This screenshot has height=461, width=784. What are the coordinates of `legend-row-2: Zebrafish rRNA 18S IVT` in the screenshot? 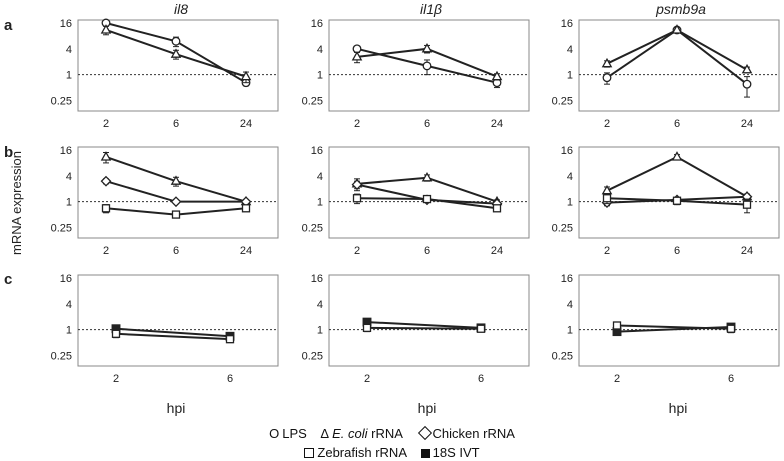 It's located at (392, 452).